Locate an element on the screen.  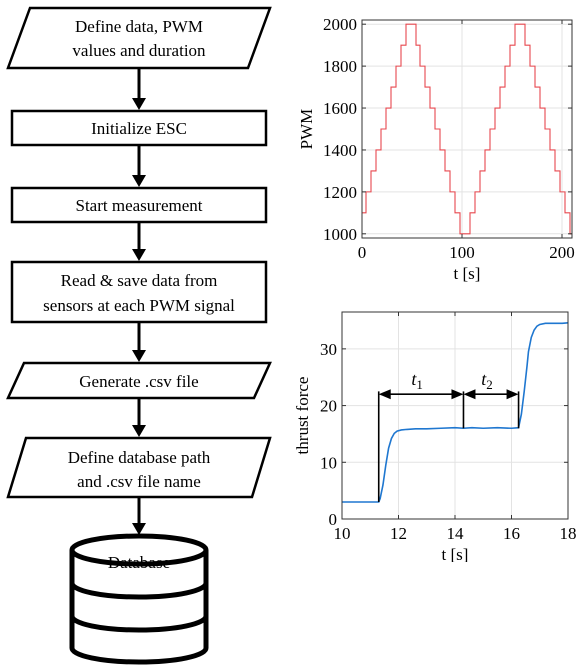
x-tick-label: 10 is located at coordinates (342, 533).